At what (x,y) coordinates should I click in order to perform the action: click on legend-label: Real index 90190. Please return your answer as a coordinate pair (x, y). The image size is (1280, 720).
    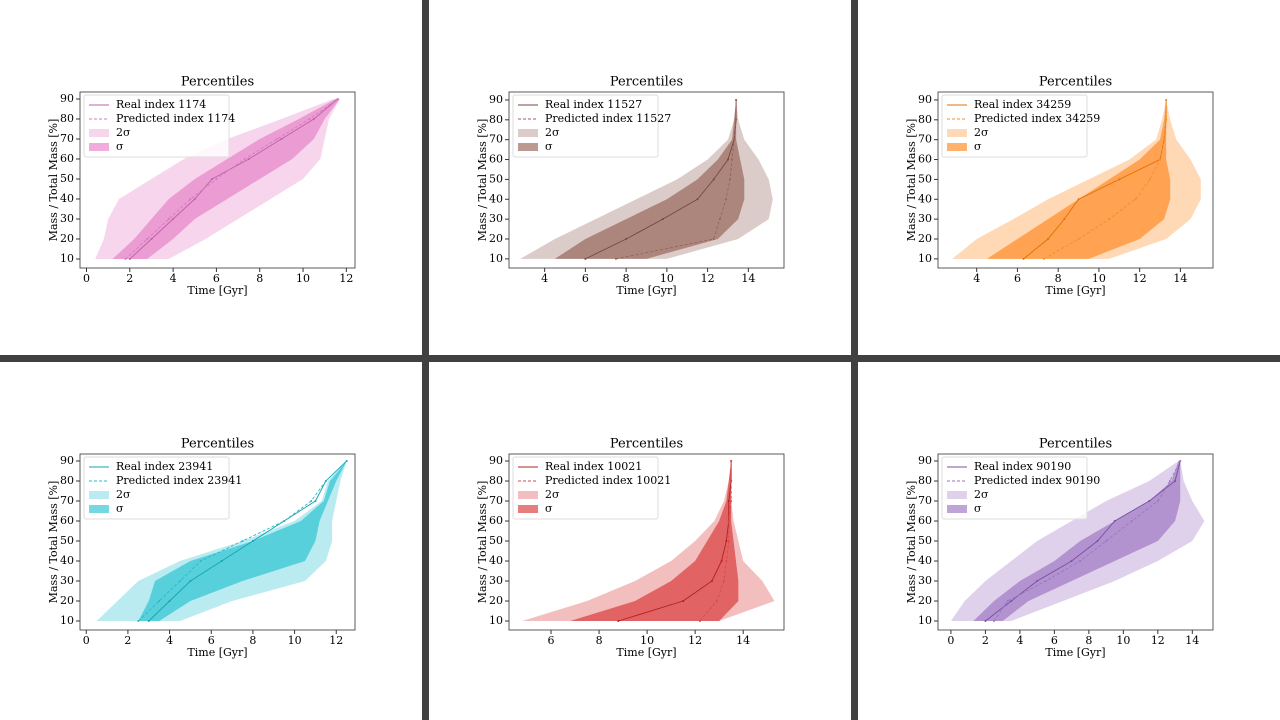
    Looking at the image, I should click on (1022, 466).